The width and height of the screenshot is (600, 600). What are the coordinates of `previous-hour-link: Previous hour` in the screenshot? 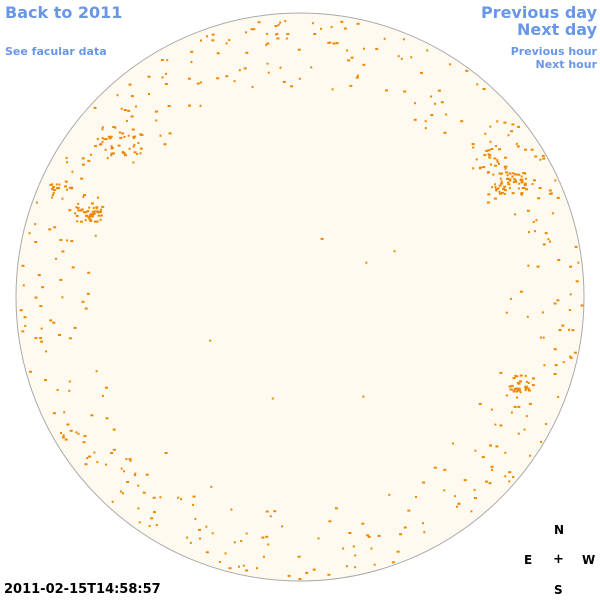 It's located at (553, 51).